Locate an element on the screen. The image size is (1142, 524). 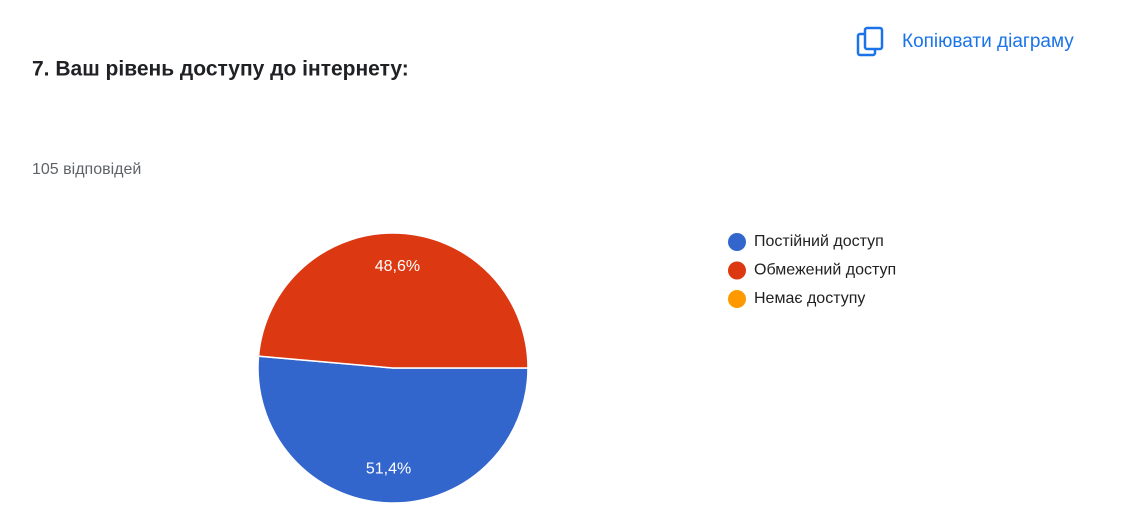
chart-title: 7. Ваш рівень доступу до інтернету: is located at coordinates (220, 69).